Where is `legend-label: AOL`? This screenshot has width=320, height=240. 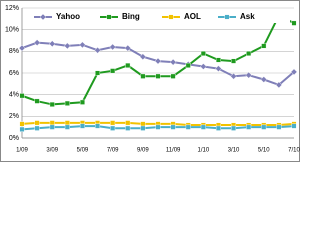 legend-label: AOL is located at coordinates (192, 16).